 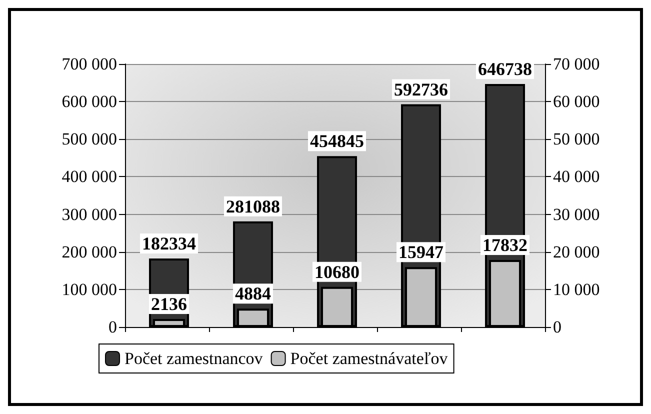 I want to click on y2-tick-label: 70 000, so click(x=576, y=64).